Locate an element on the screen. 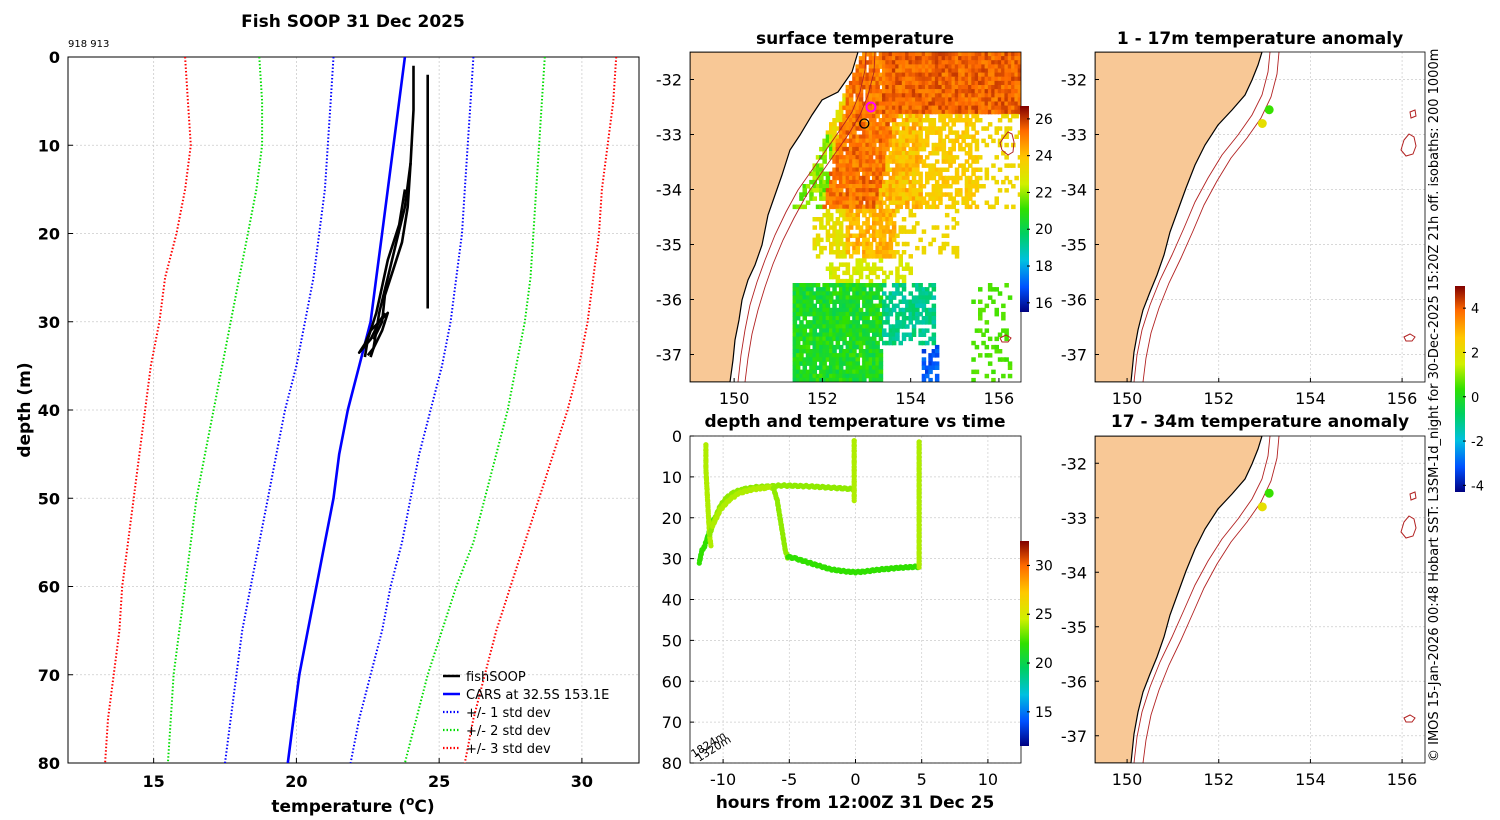 Image resolution: width=1500 pixels, height=820 pixels. profile-title: Fish SOOP 31 Dec 2025 is located at coordinates (353, 22).